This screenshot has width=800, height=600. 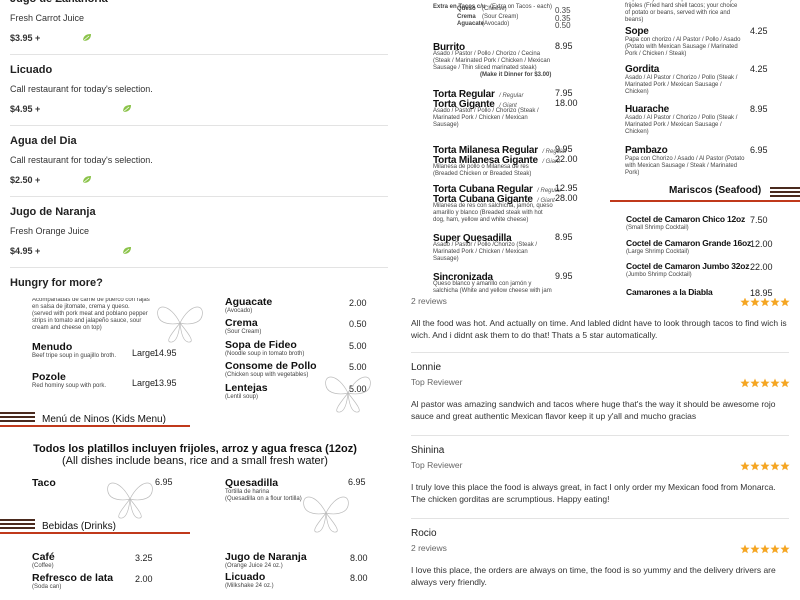 I want to click on item-name: Quesadilla, so click(x=252, y=483).